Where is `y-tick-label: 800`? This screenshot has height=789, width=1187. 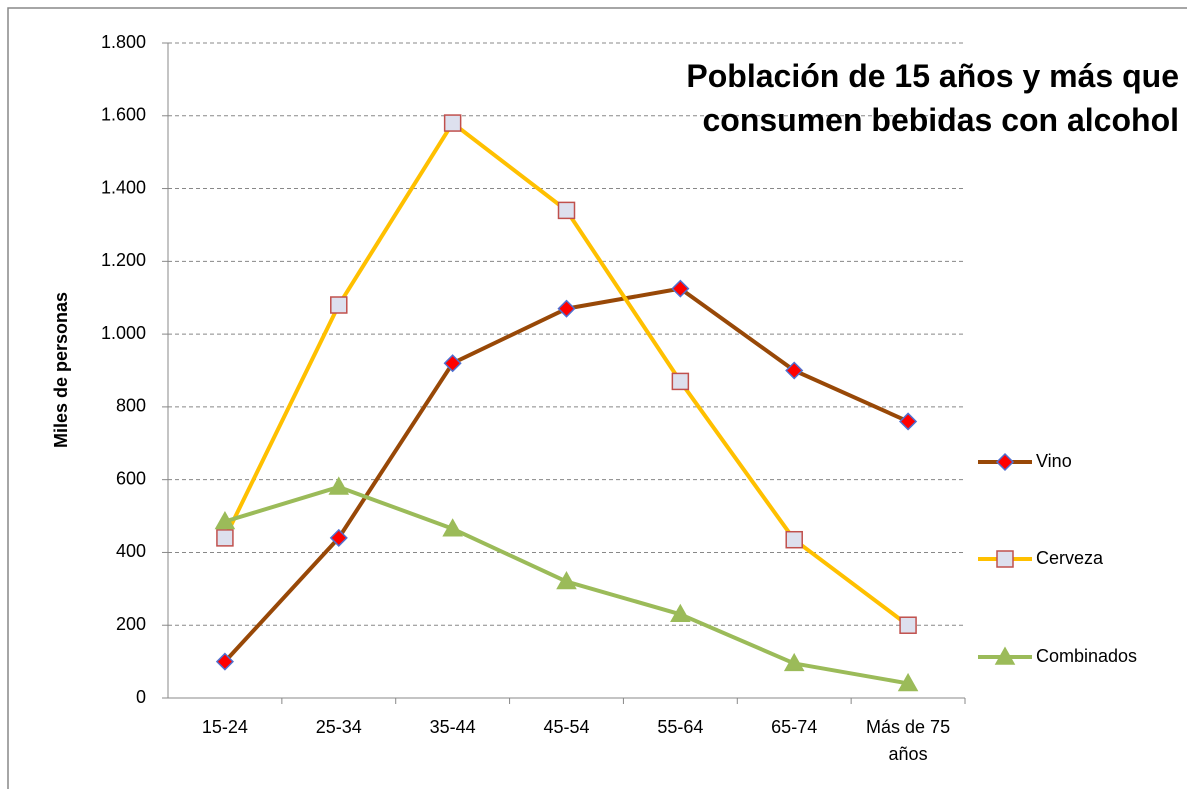 y-tick-label: 800 is located at coordinates (131, 406).